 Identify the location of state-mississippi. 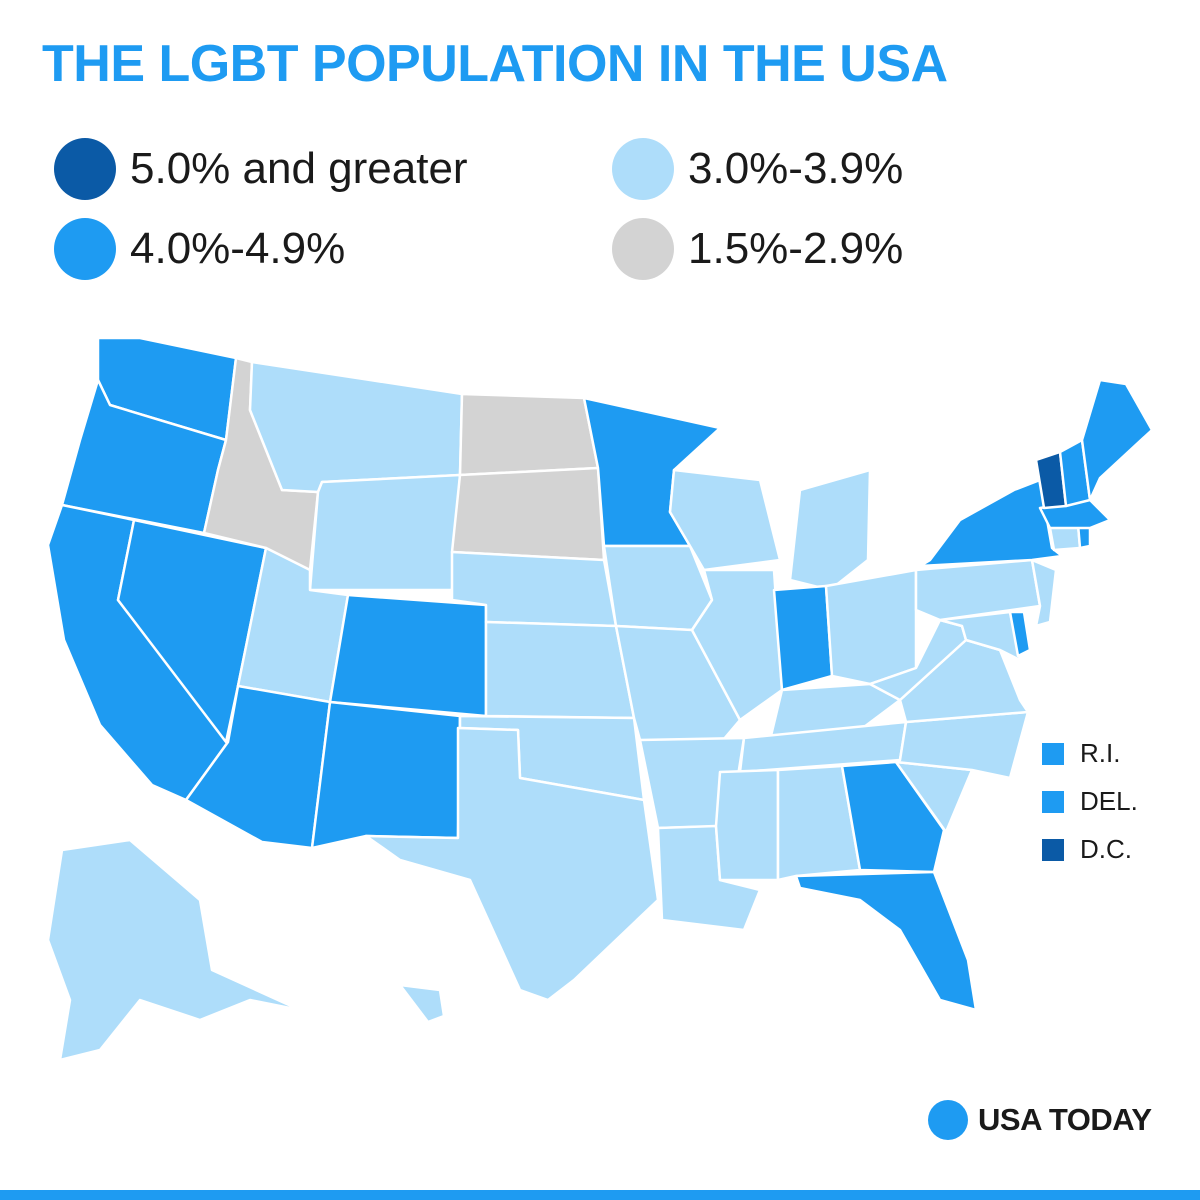
(747, 825).